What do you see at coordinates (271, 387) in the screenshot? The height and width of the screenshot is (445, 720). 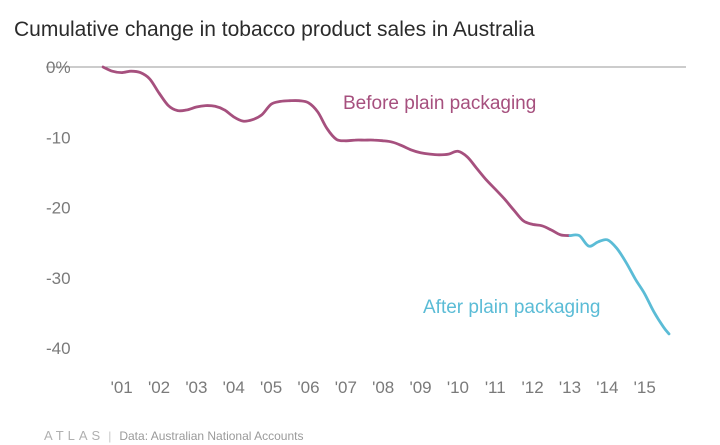 I see `x-tick-label: '05` at bounding box center [271, 387].